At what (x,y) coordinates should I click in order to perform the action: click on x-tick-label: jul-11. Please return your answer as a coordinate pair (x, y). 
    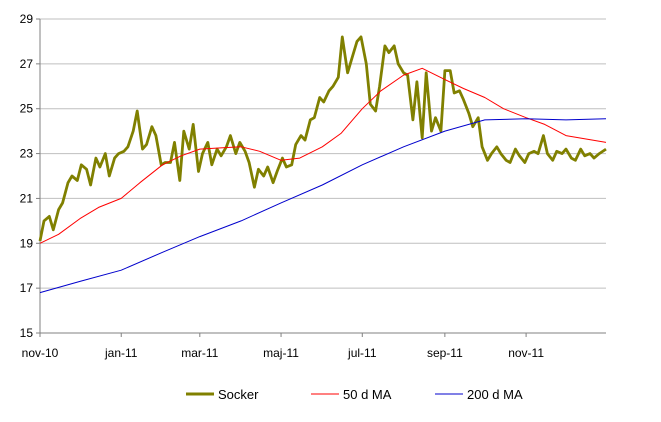
    Looking at the image, I should click on (362, 353).